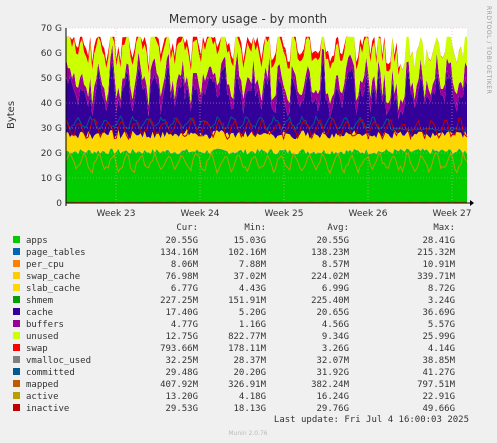 The width and height of the screenshot is (497, 443). Describe the element at coordinates (452, 214) in the screenshot. I see `x-tick-label: Week 27` at that location.